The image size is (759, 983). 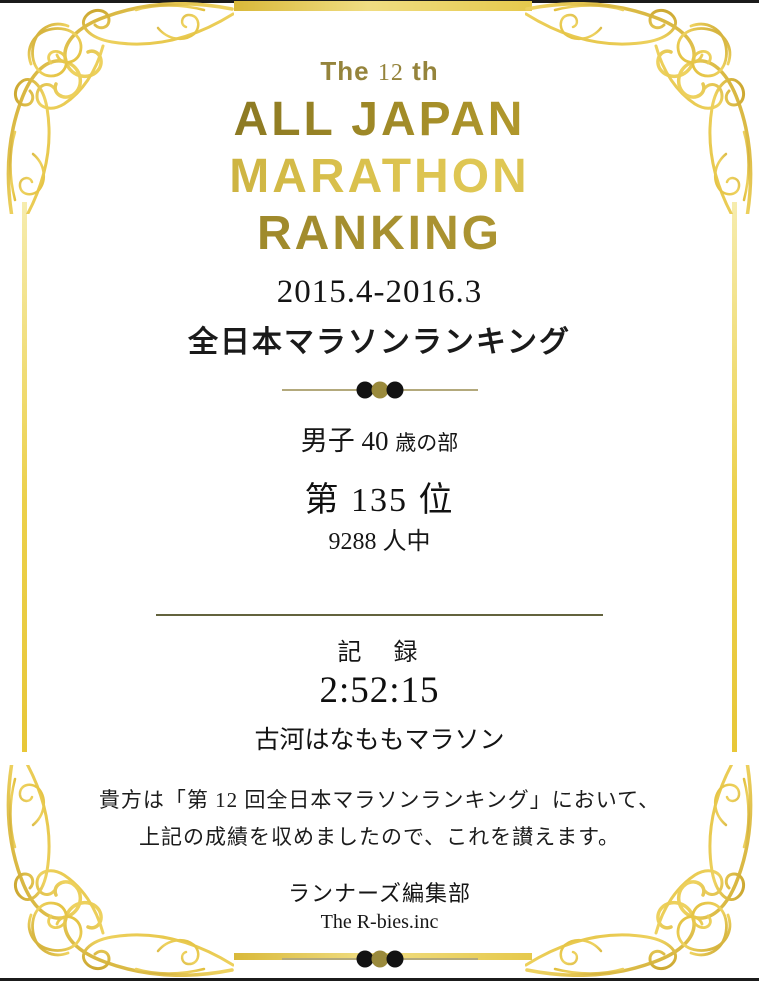 I want to click on total-value: 9288, so click(x=352, y=542).